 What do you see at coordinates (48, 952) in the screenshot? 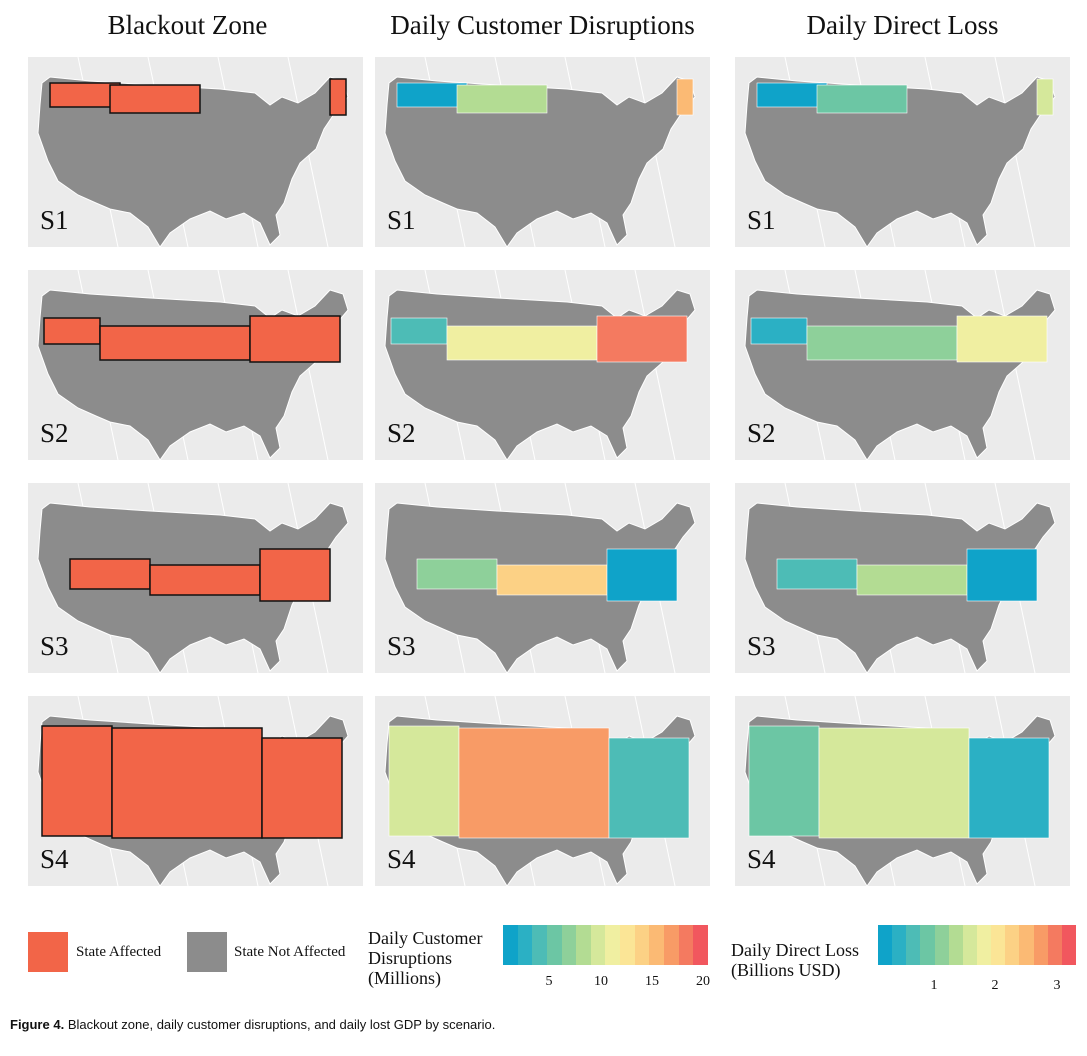
I see `legend-swatch-affected` at bounding box center [48, 952].